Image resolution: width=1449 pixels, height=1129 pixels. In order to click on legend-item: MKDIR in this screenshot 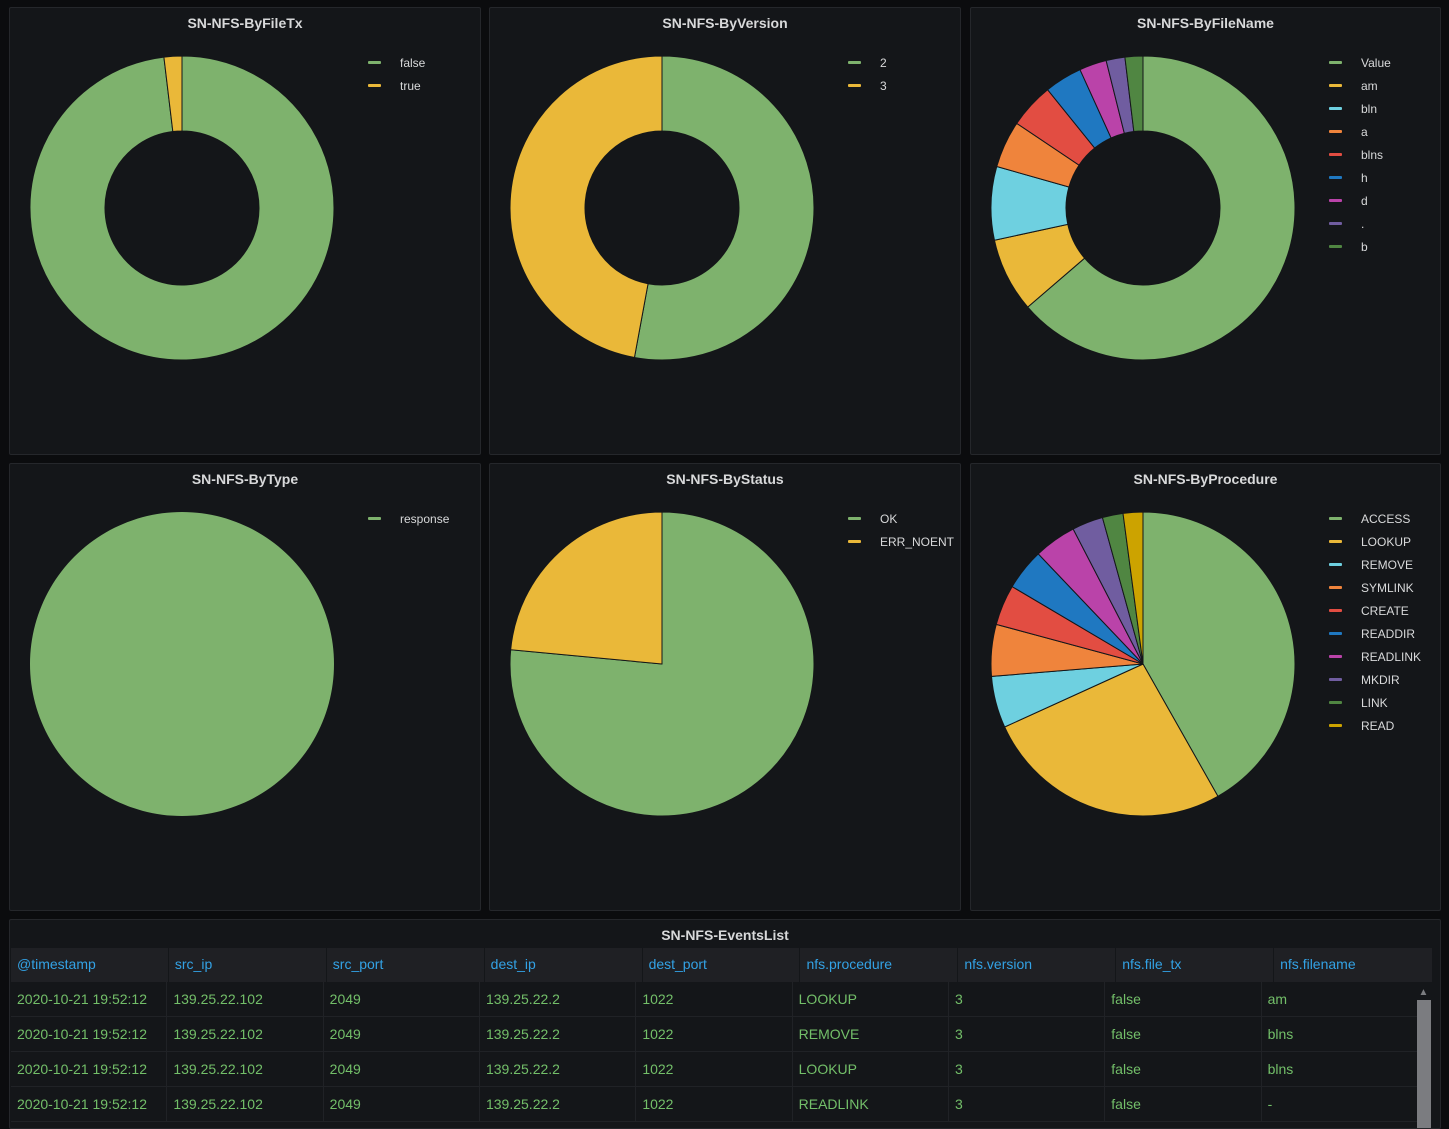, I will do `click(1375, 679)`.